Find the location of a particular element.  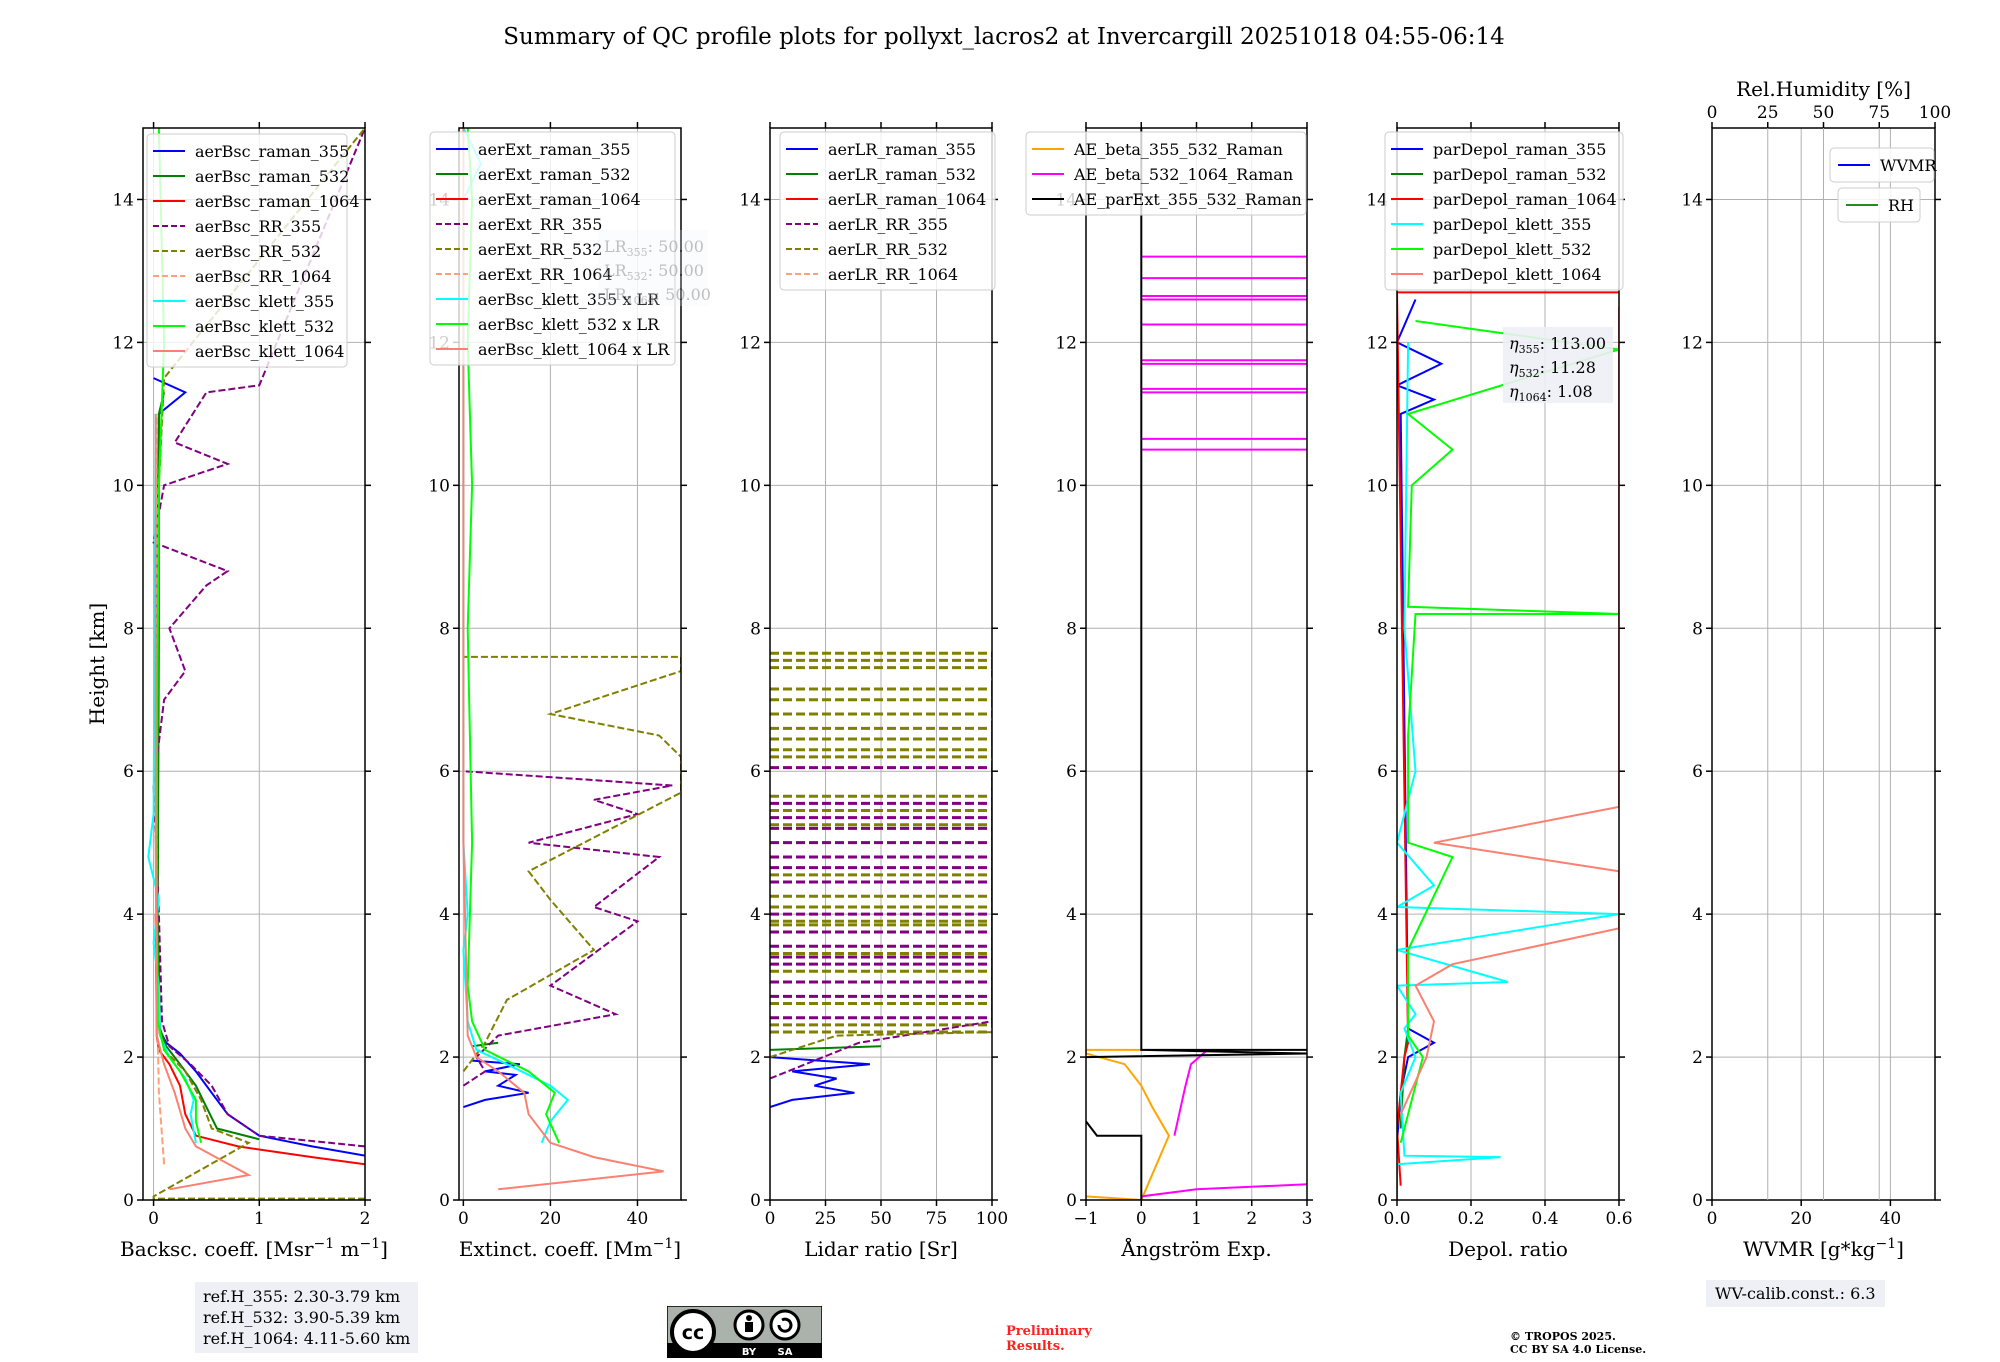

x-tick-label: 1 is located at coordinates (1196, 1219).